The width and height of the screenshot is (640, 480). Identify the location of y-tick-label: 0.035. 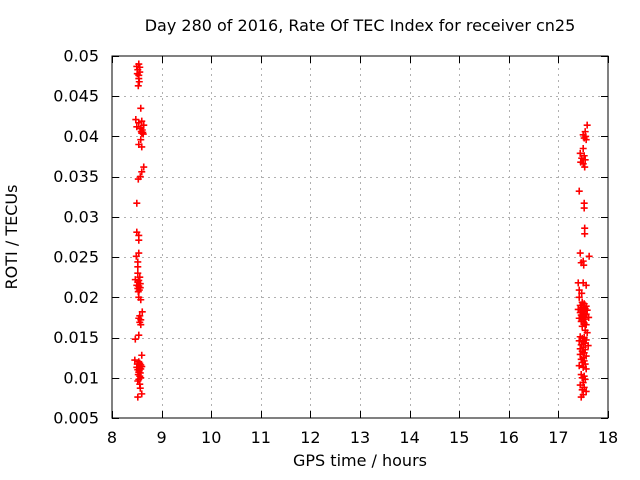
(76, 176).